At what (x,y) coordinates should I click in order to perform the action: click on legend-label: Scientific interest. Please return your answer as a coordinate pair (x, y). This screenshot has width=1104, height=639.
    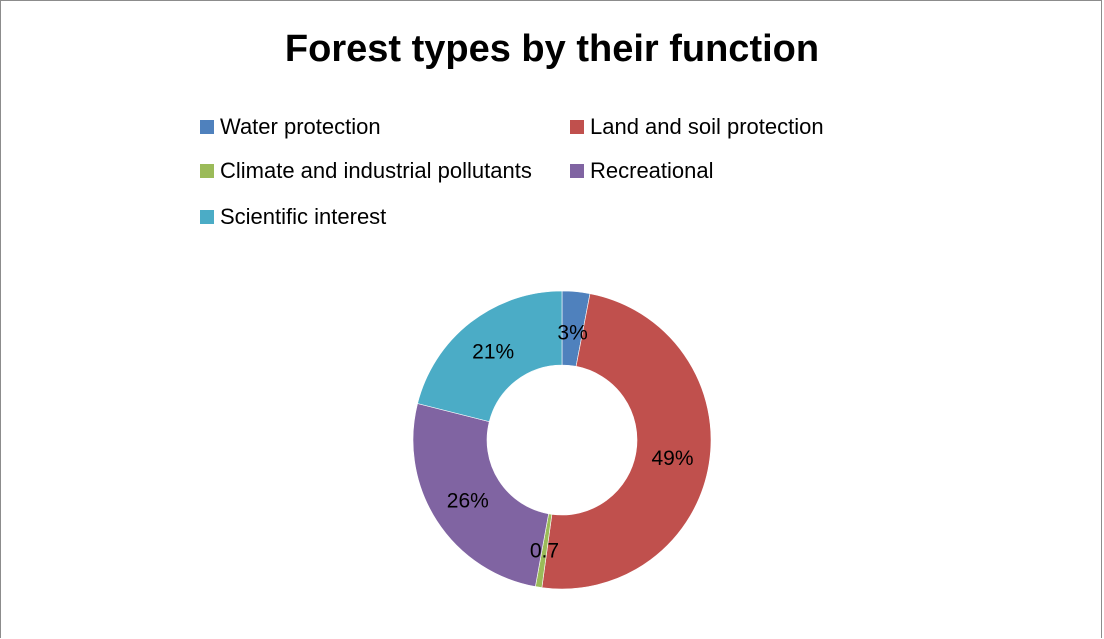
    Looking at the image, I should click on (303, 216).